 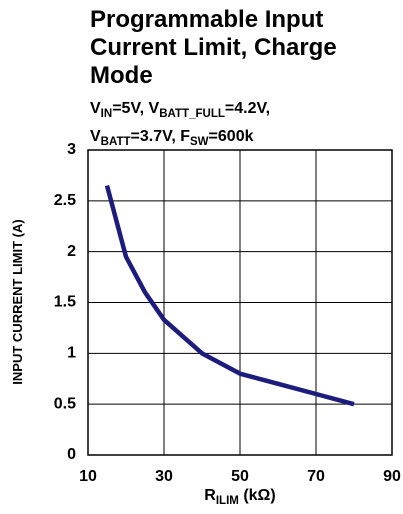 What do you see at coordinates (71, 454) in the screenshot?
I see `y-tick-label: 0` at bounding box center [71, 454].